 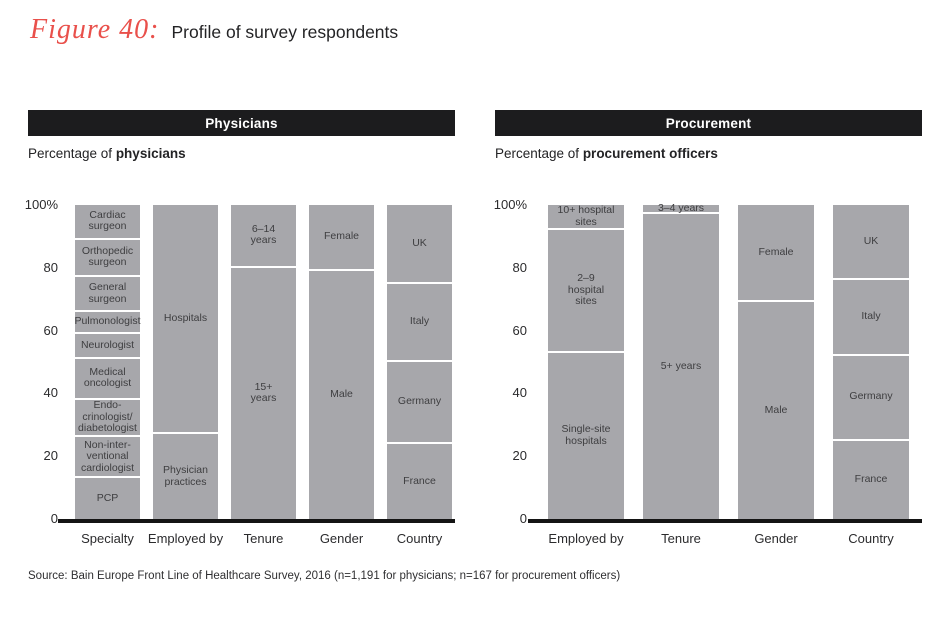 I want to click on bar-segment-label: 15+ years, so click(x=263, y=392).